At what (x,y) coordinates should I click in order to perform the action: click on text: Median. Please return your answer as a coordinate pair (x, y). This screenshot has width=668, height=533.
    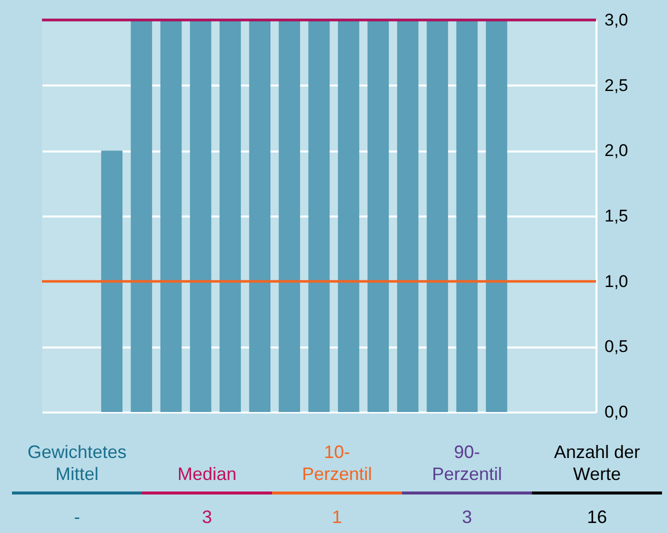
    Looking at the image, I should click on (207, 474).